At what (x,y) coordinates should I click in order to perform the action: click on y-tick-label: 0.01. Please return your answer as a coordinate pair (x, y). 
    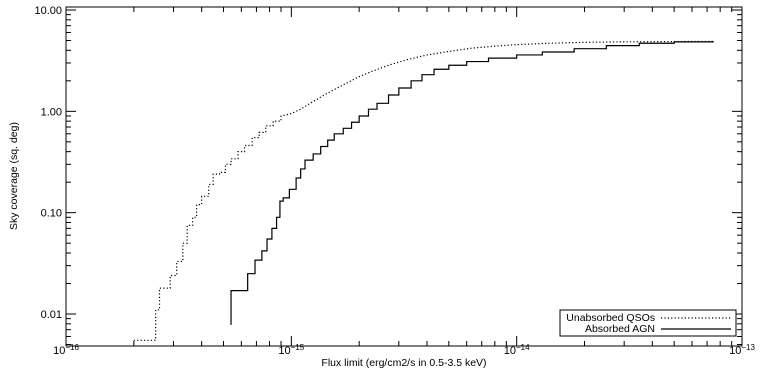
    Looking at the image, I should click on (51, 315).